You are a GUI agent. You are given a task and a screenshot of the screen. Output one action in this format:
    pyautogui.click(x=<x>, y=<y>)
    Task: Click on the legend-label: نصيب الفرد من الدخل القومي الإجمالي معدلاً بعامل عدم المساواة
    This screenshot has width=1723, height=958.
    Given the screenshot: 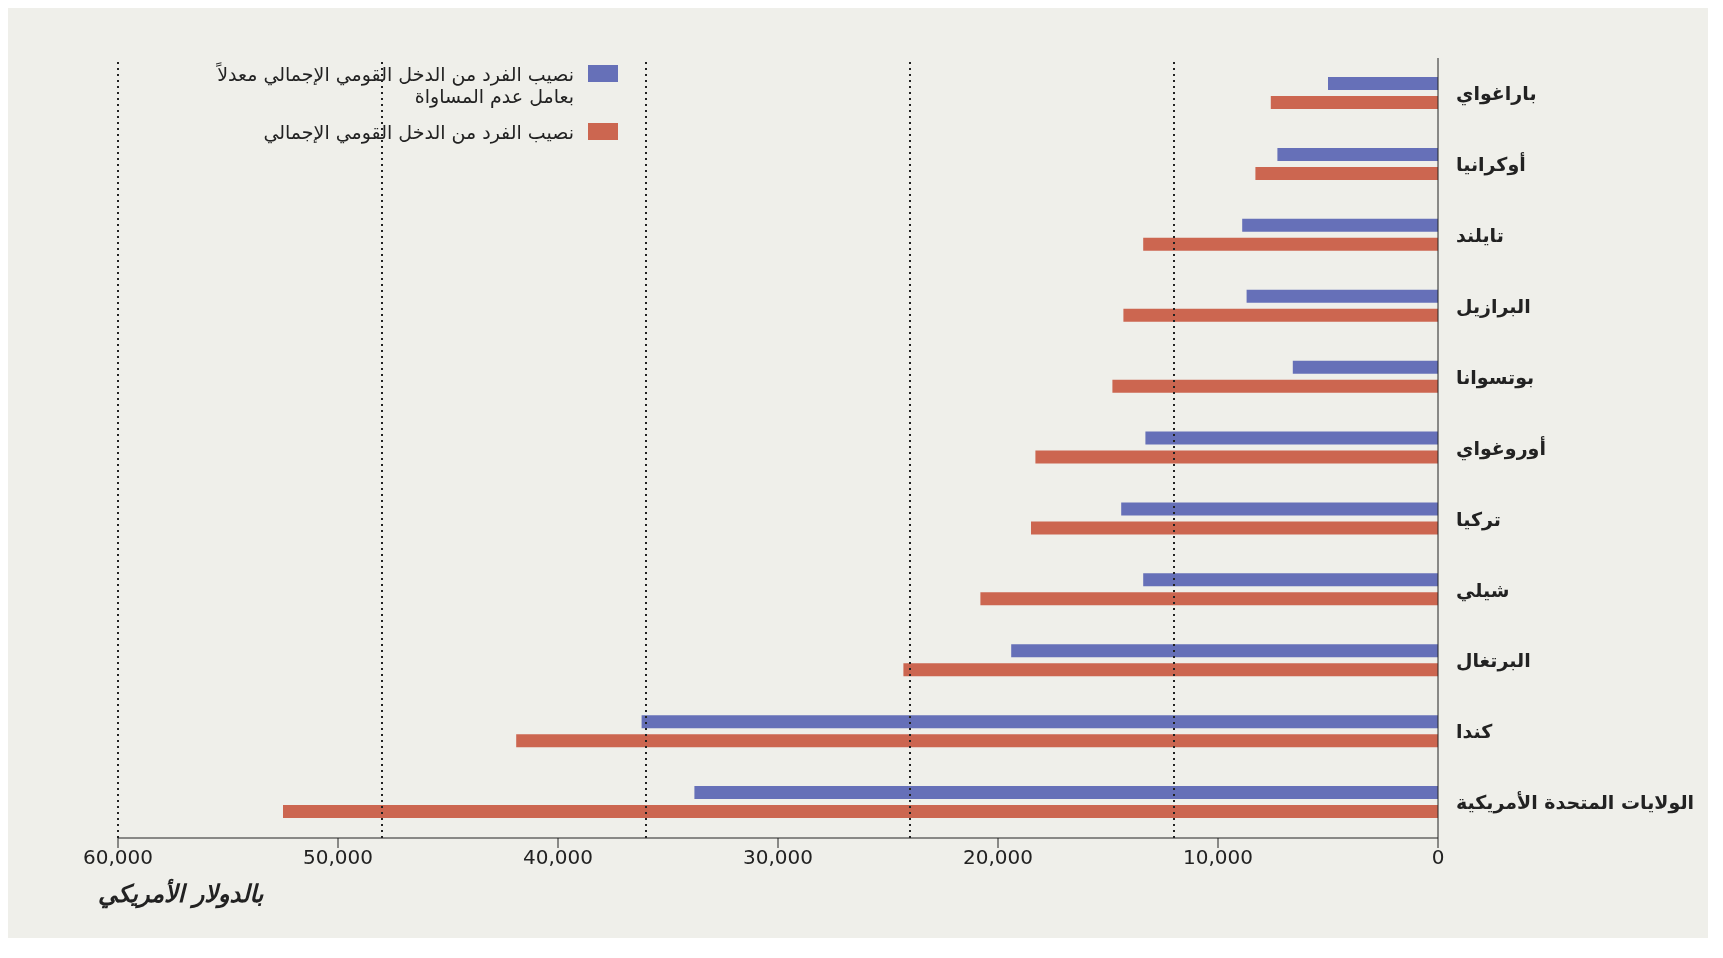 What is the action you would take?
    pyautogui.click(x=394, y=85)
    